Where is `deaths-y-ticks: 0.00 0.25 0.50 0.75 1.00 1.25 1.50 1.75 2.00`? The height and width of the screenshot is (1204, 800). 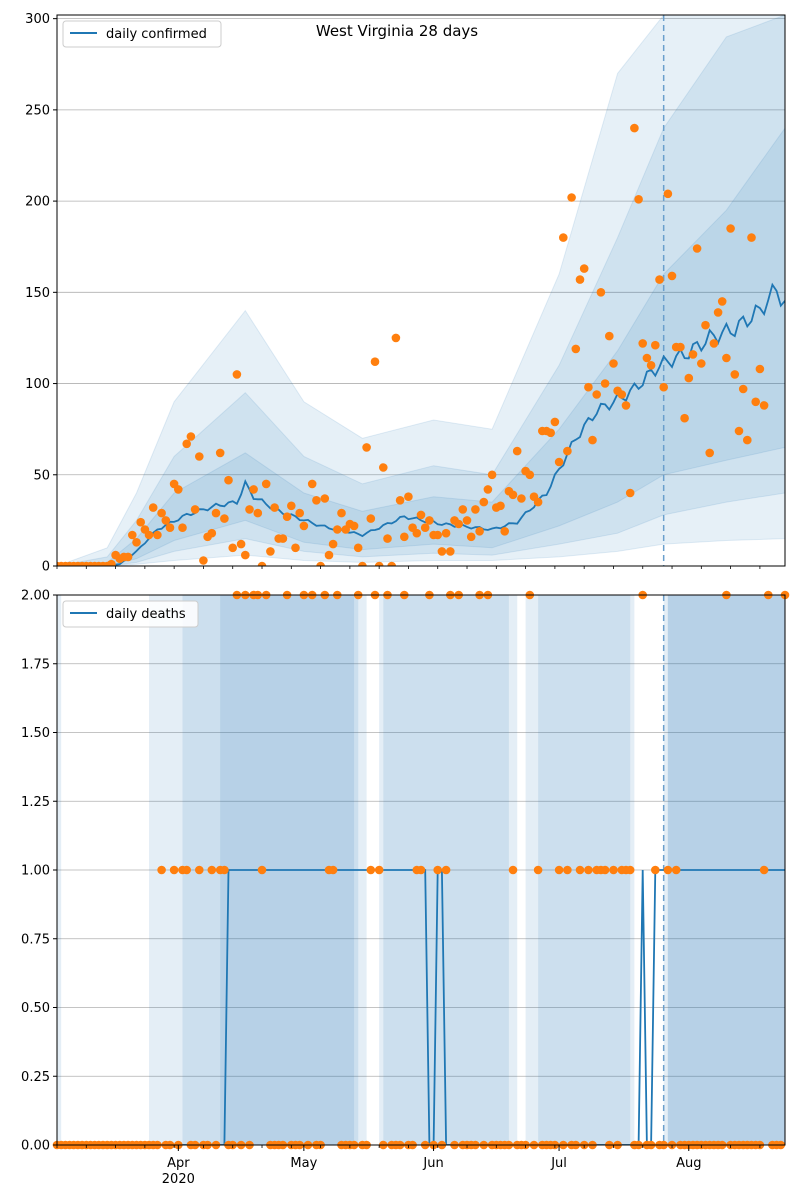 deaths-y-ticks: 0.00 0.25 0.50 0.75 1.00 1.25 1.50 1.75 2.00 is located at coordinates (39, 871).